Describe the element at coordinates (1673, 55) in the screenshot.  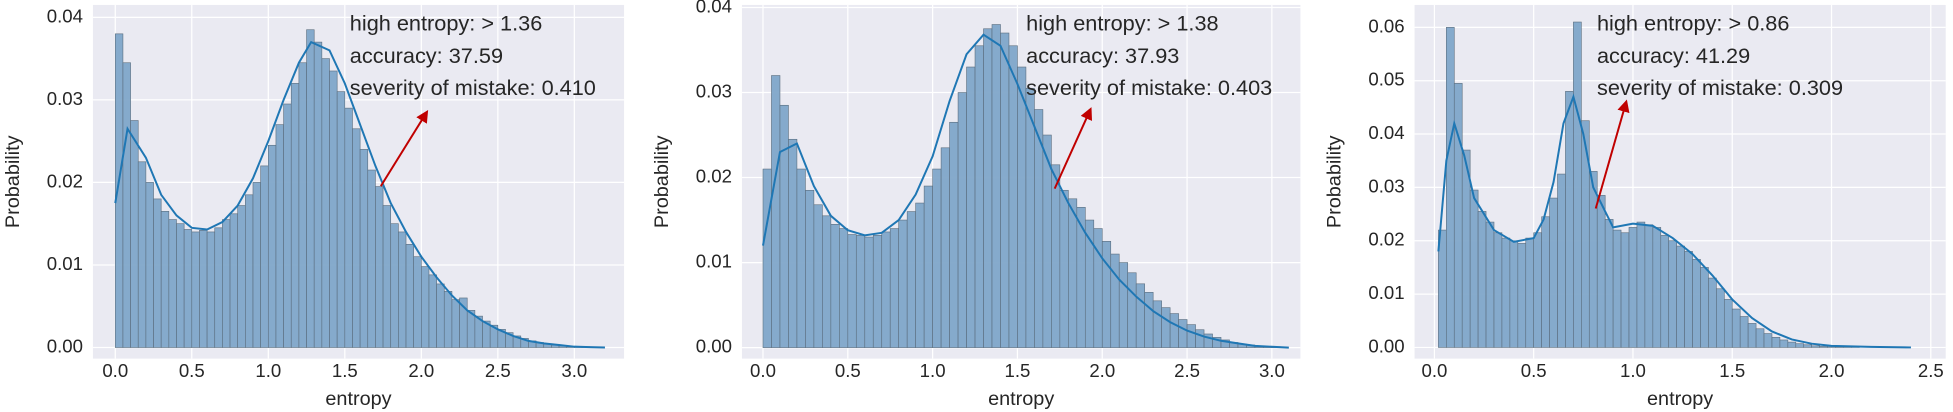
I see `annotation: accuracy: 41.29` at that location.